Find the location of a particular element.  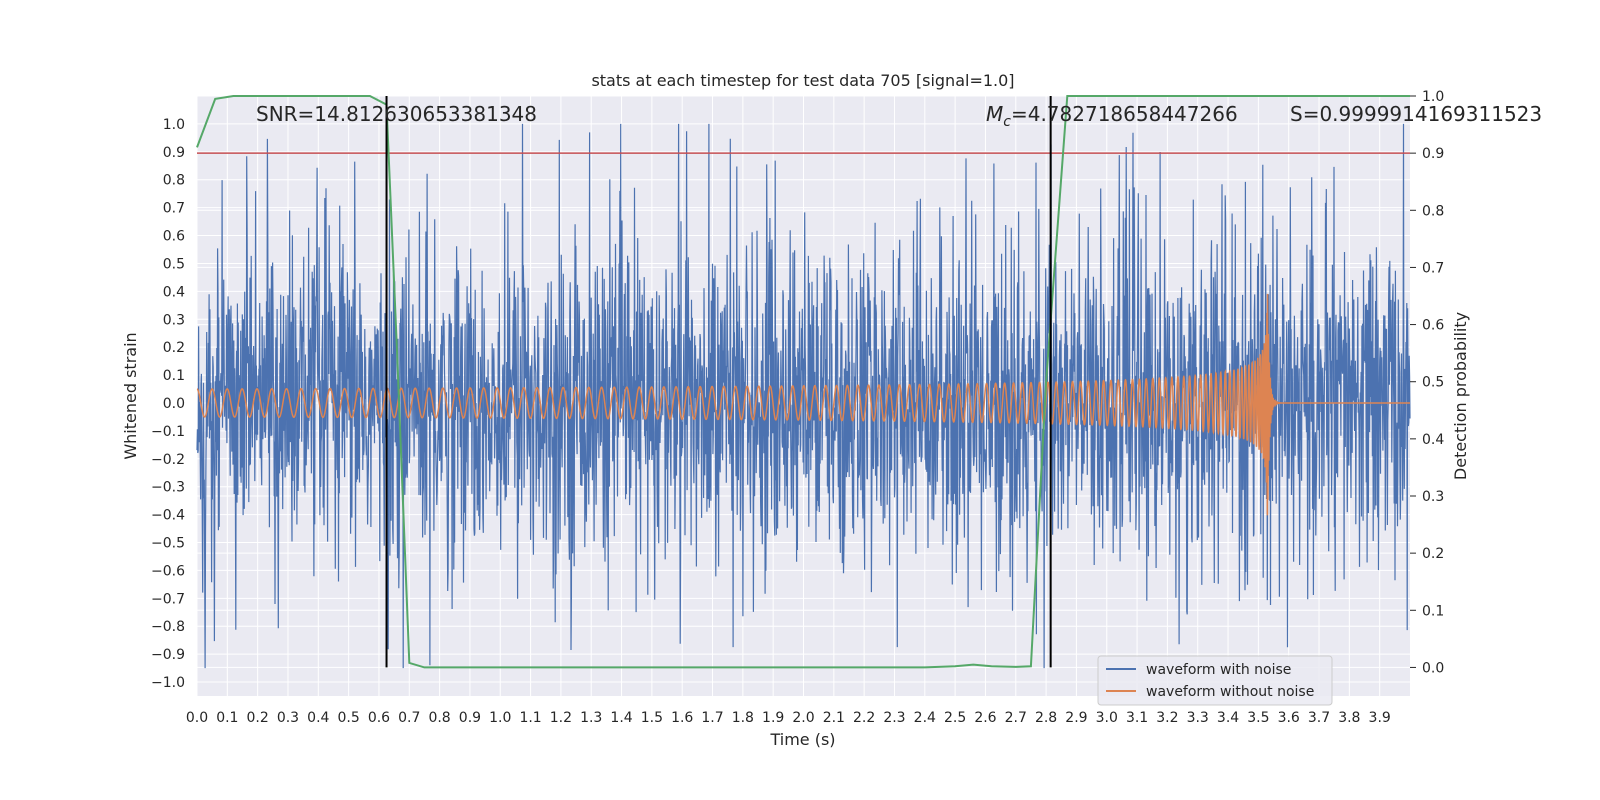

x-tick-label: 2.2 is located at coordinates (864, 718).